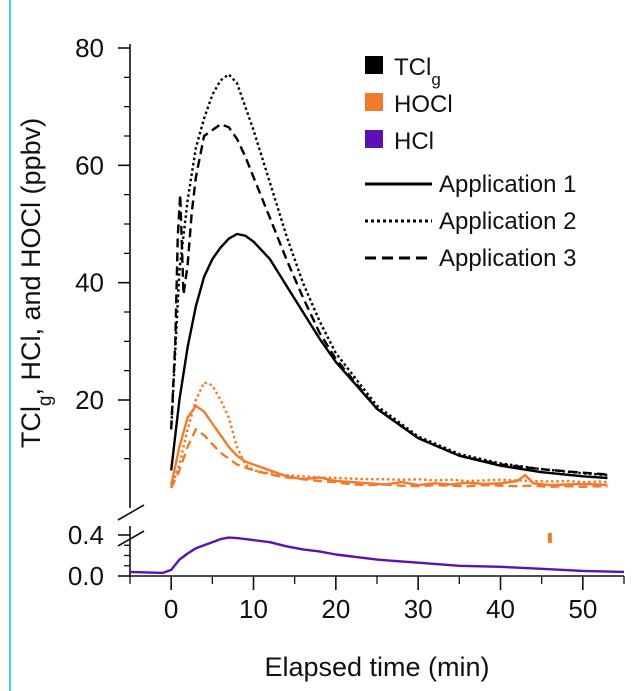  Describe the element at coordinates (418, 609) in the screenshot. I see `x-tick-label: 30` at that location.